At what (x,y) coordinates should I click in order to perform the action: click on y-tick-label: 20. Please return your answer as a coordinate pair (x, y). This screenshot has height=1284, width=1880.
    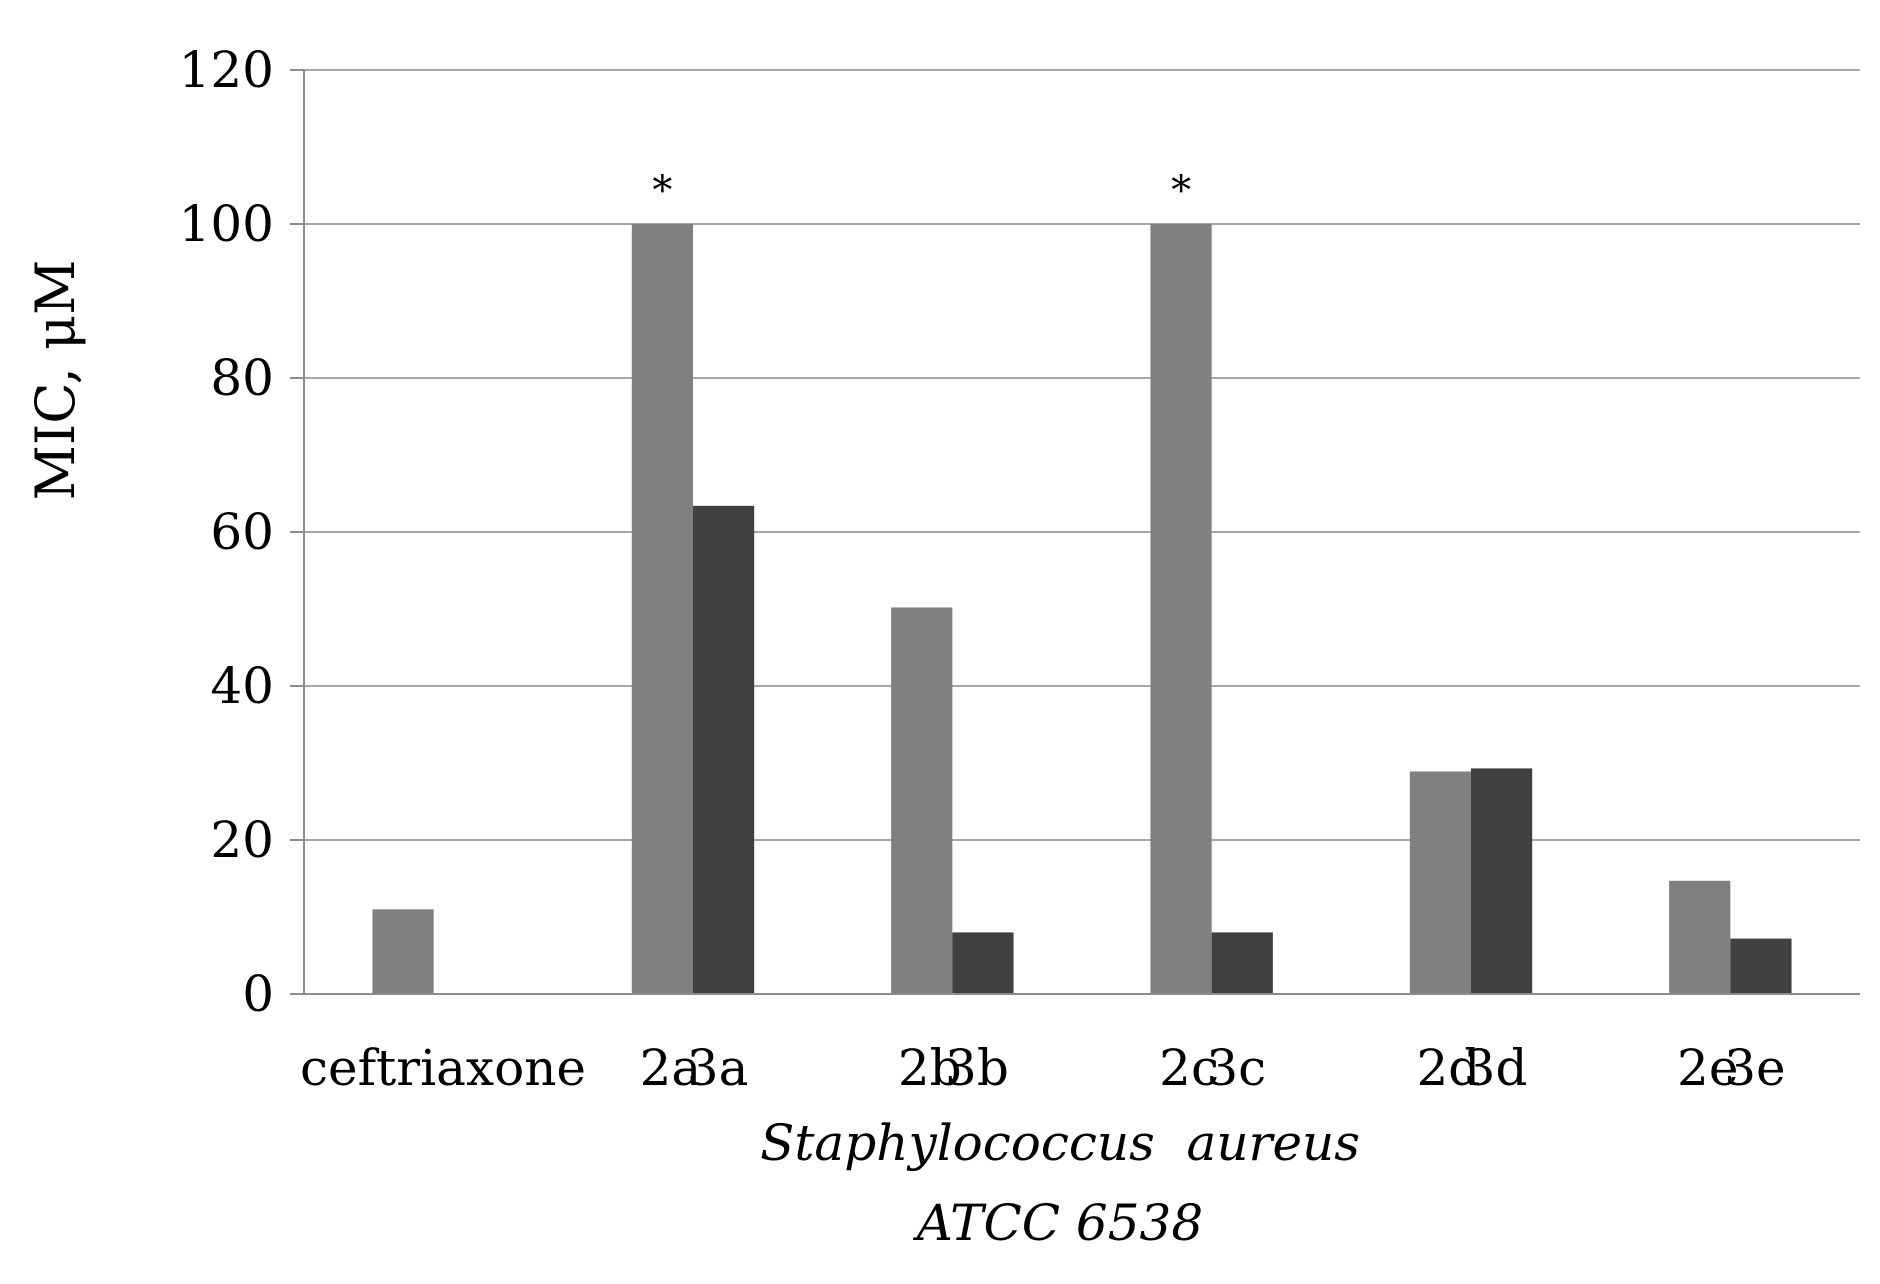
    Looking at the image, I should click on (242, 840).